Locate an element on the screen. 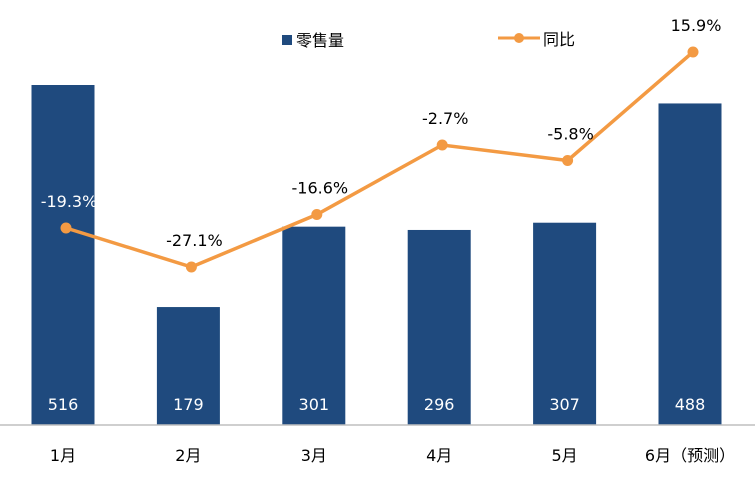 The image size is (755, 479). yoy-data-label: -27.1% is located at coordinates (194, 240).